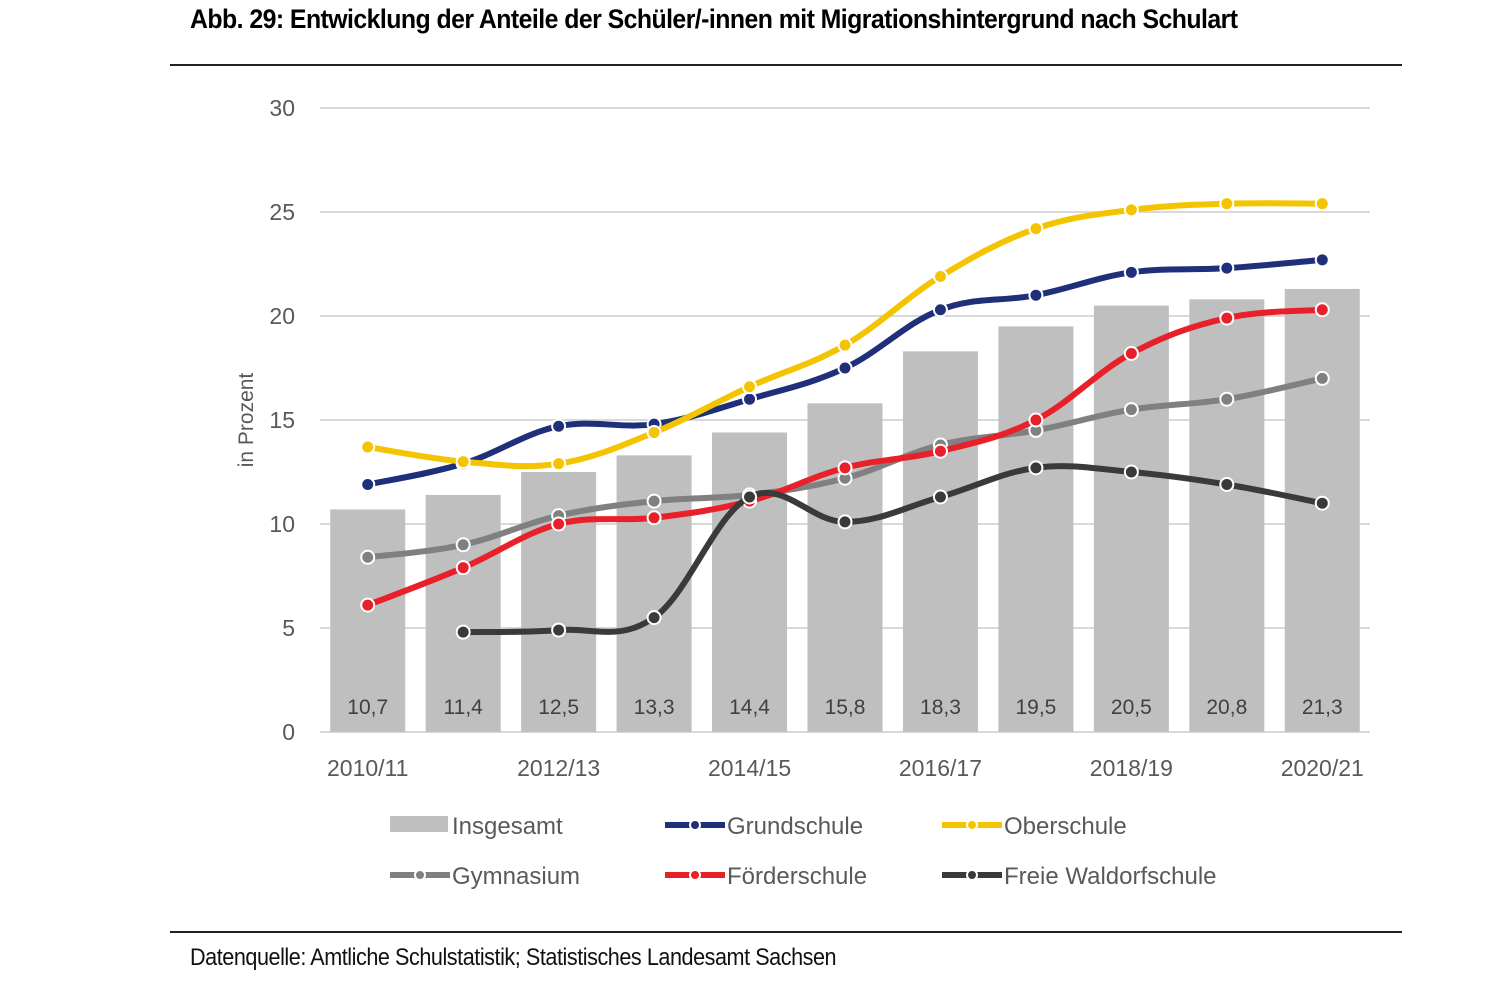 The height and width of the screenshot is (994, 1498). I want to click on bar-data-label: 15,8, so click(845, 707).